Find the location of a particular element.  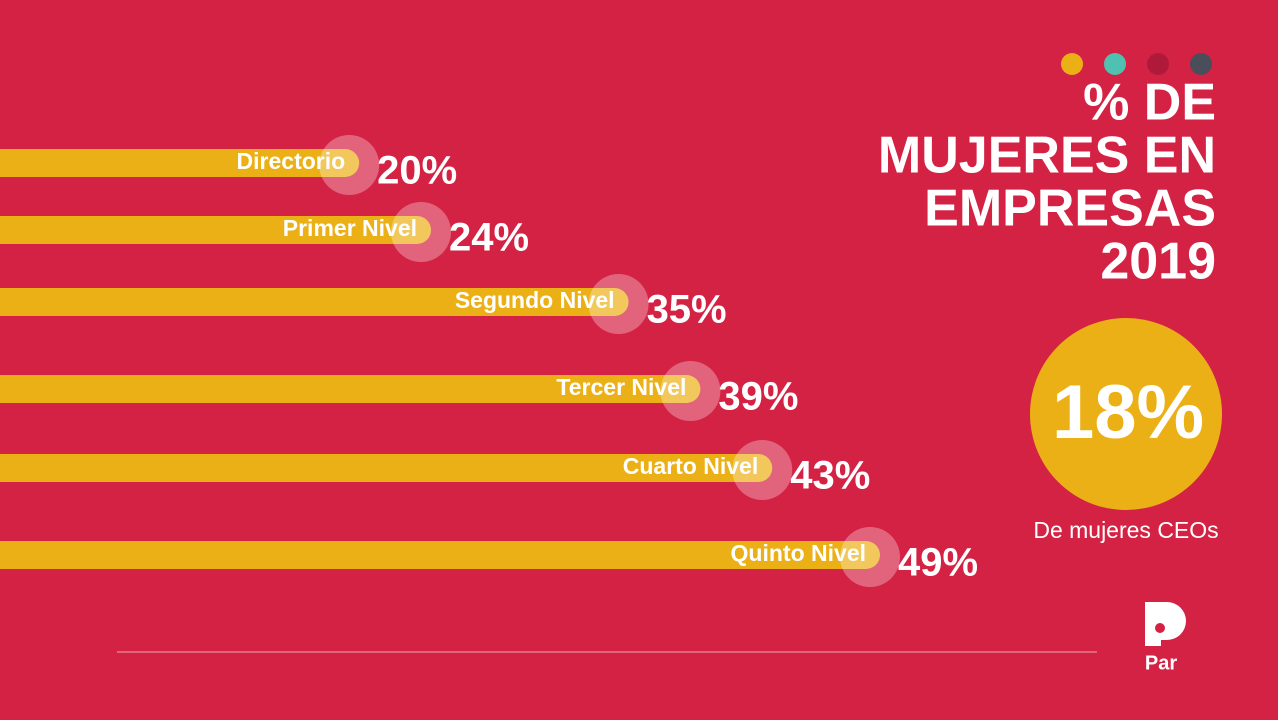

category-label: Primer Nivel is located at coordinates (350, 228).